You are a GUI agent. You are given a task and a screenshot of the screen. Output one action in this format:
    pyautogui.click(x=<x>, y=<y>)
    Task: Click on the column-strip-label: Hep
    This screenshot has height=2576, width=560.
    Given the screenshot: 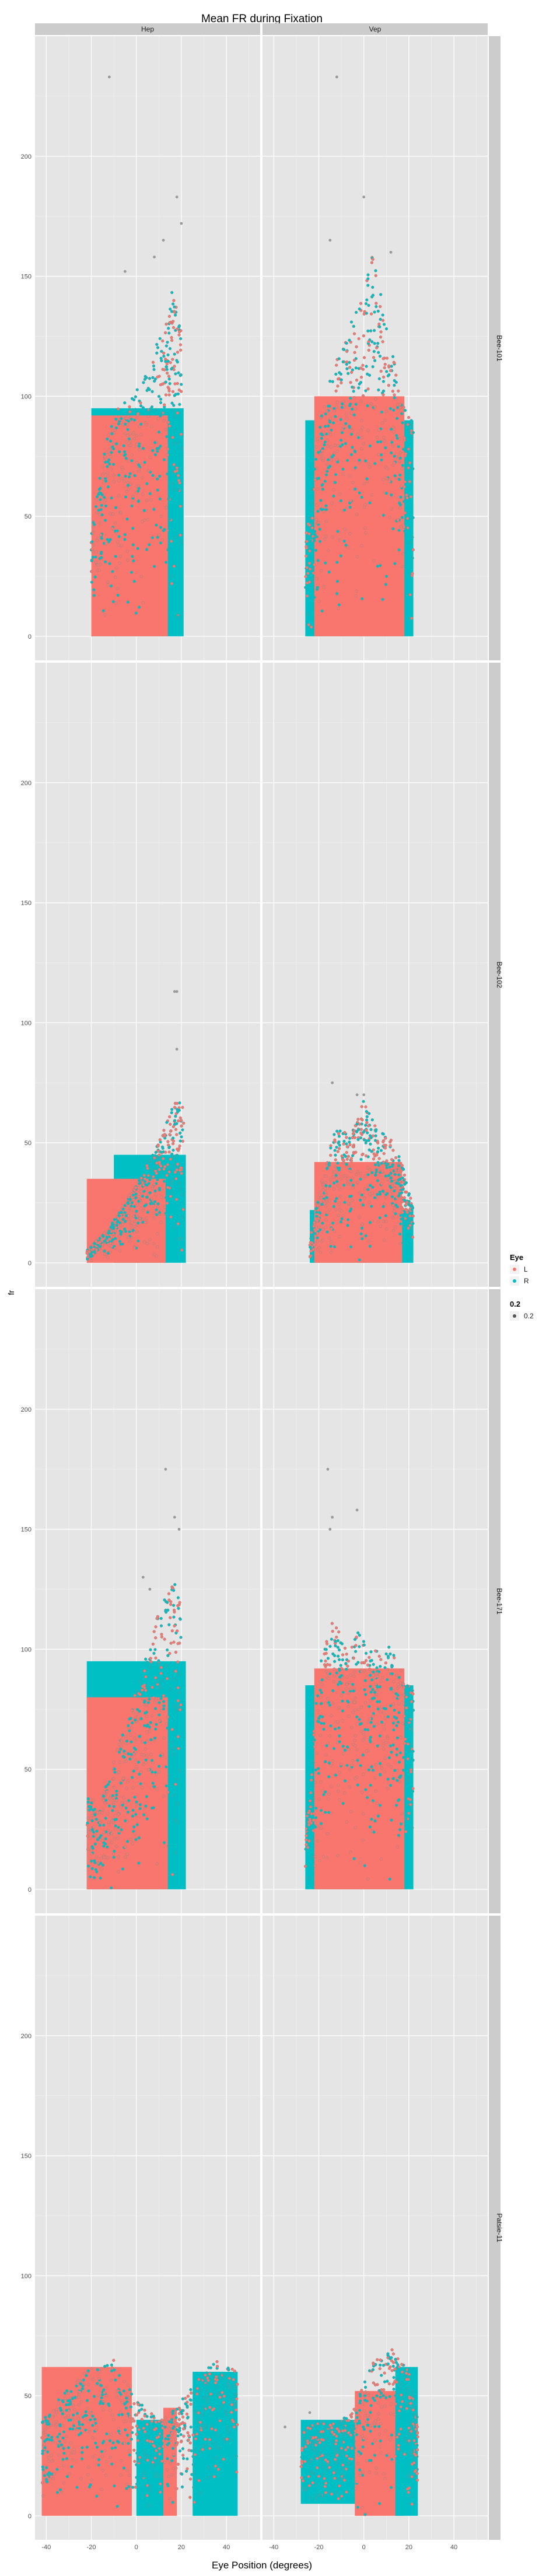 What is the action you would take?
    pyautogui.click(x=147, y=29)
    